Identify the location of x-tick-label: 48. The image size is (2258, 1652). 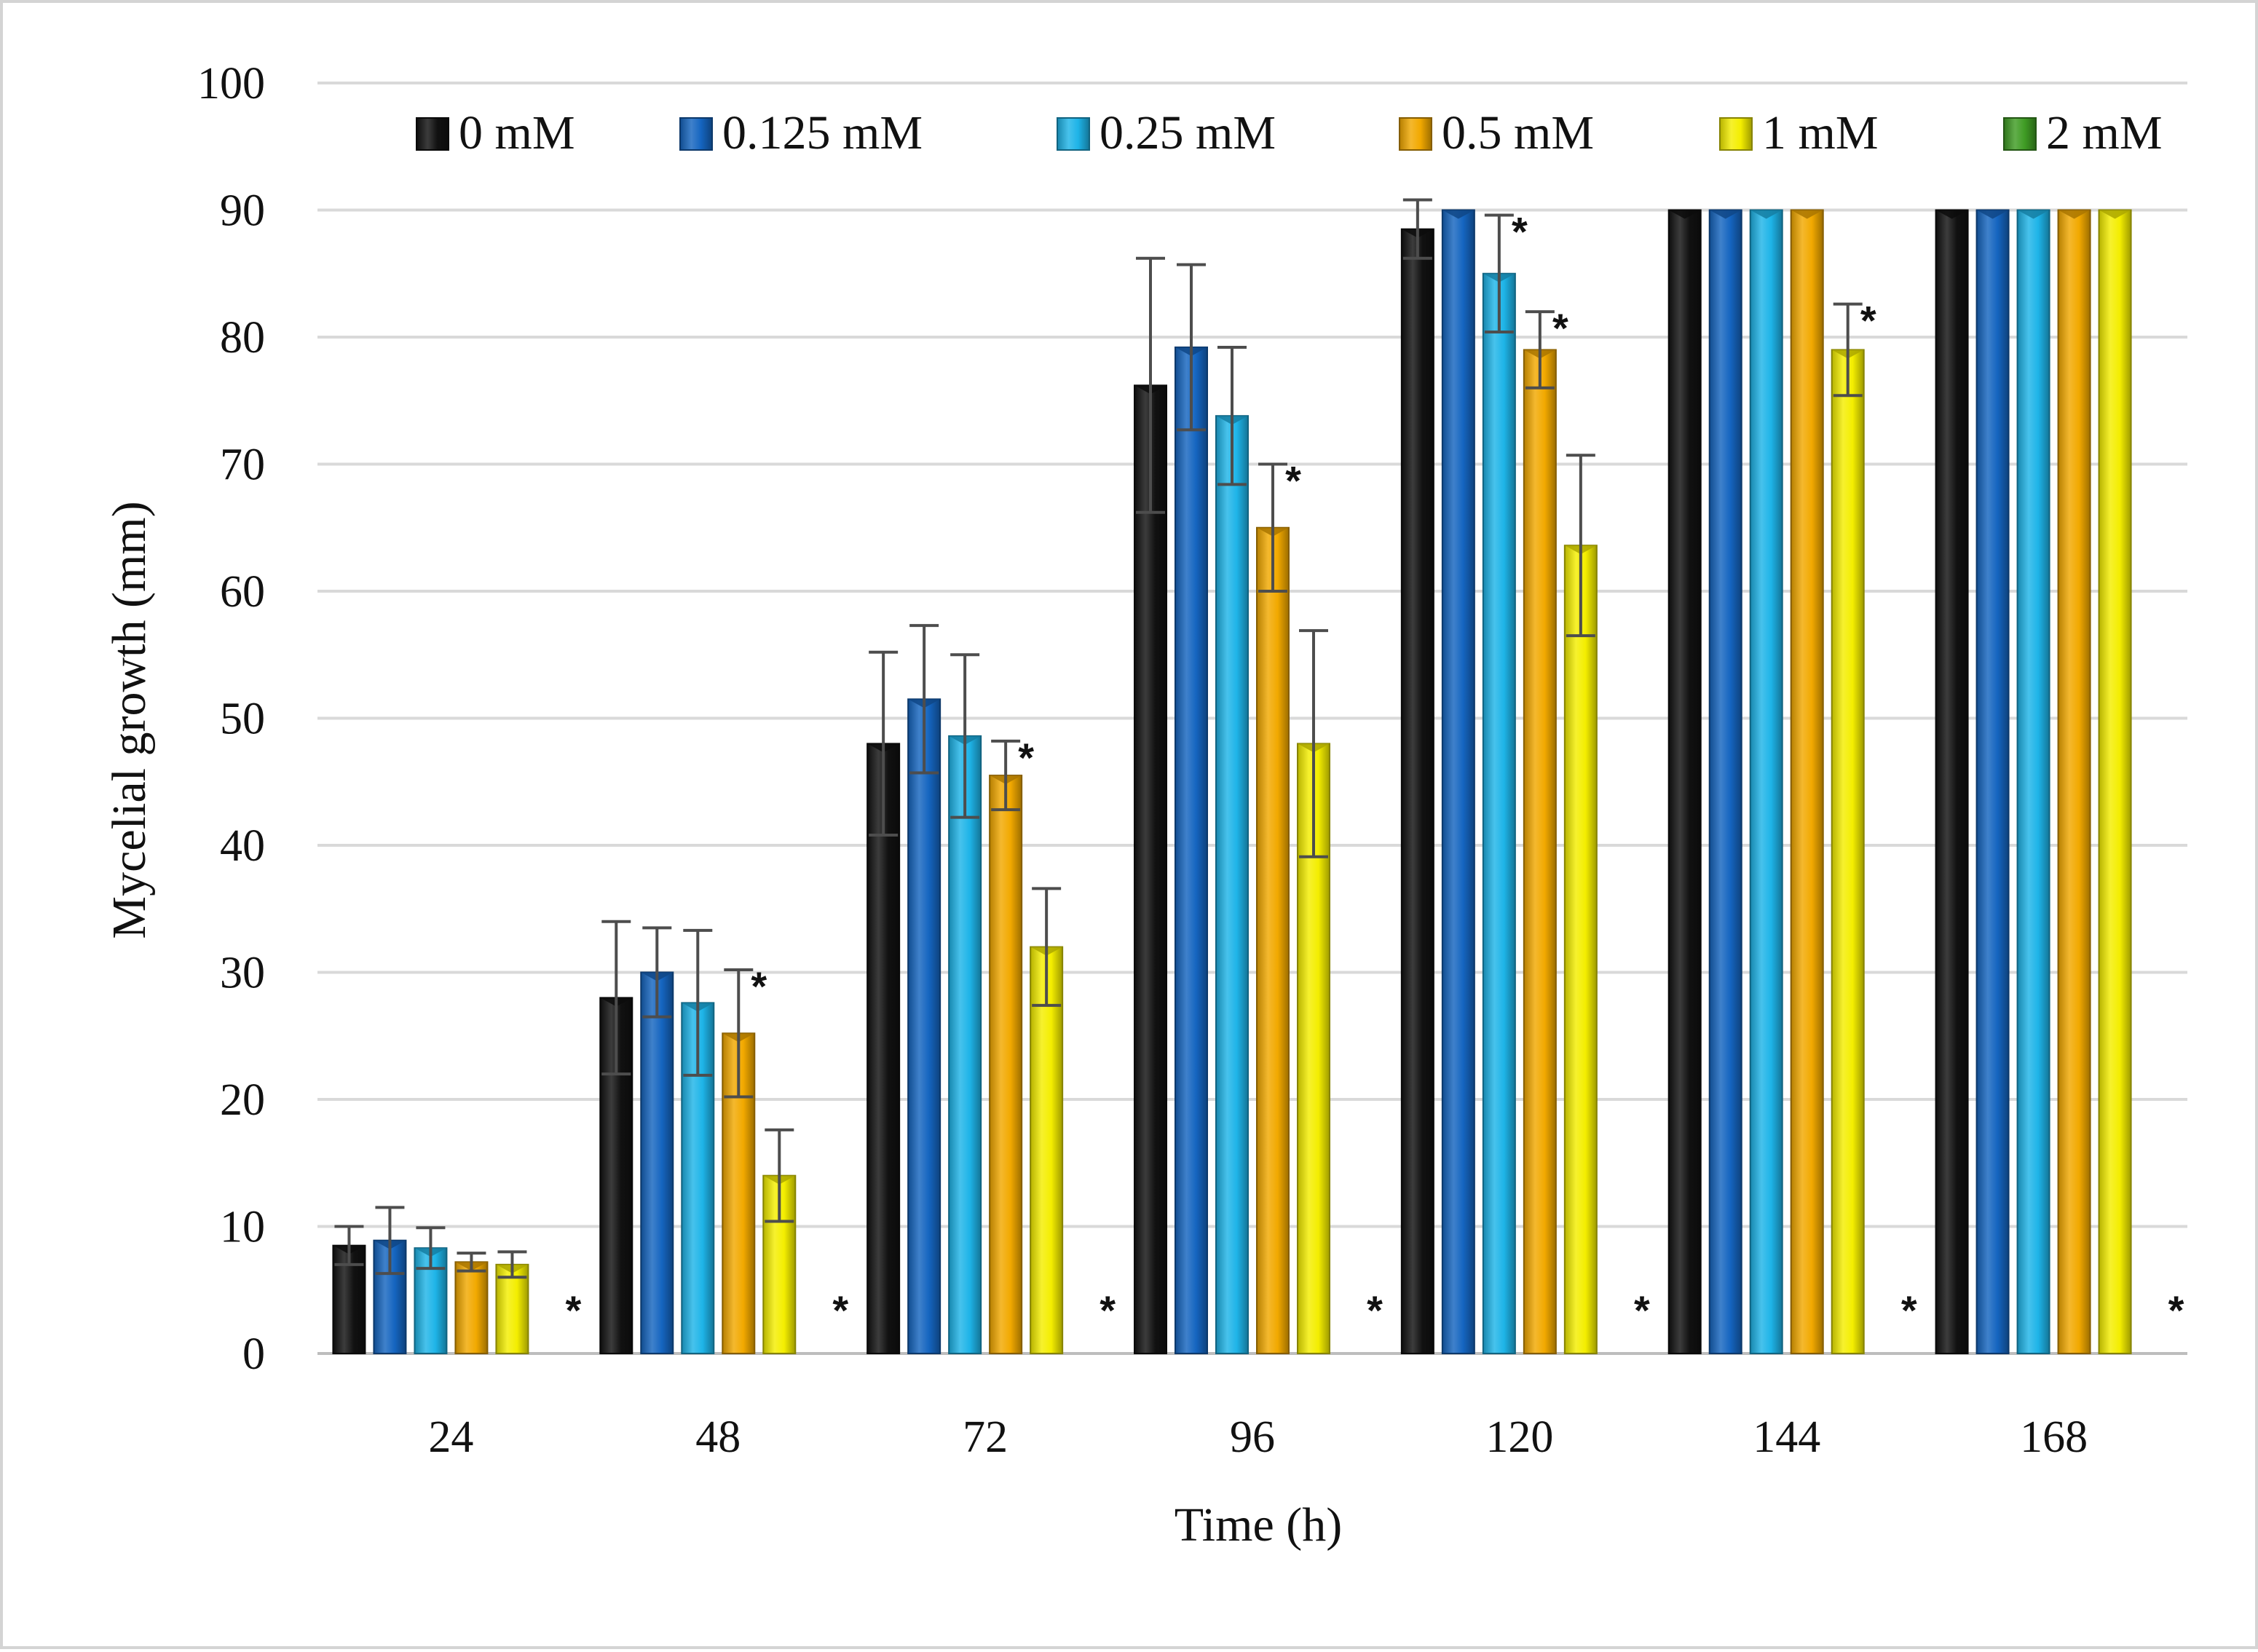
(718, 1437).